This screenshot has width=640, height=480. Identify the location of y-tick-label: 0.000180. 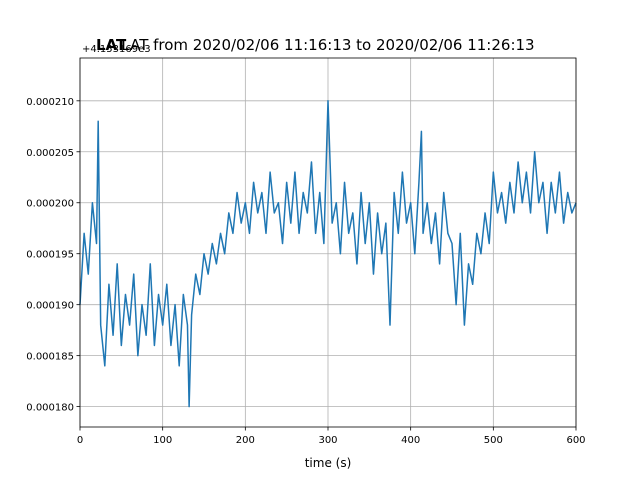
(50, 408).